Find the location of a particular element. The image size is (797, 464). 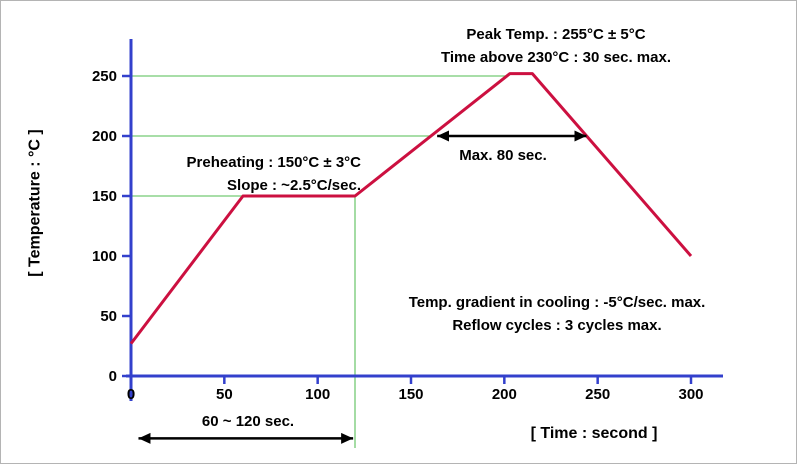

slope-text: Slope : ~2.5°C/sec. is located at coordinates (294, 185).